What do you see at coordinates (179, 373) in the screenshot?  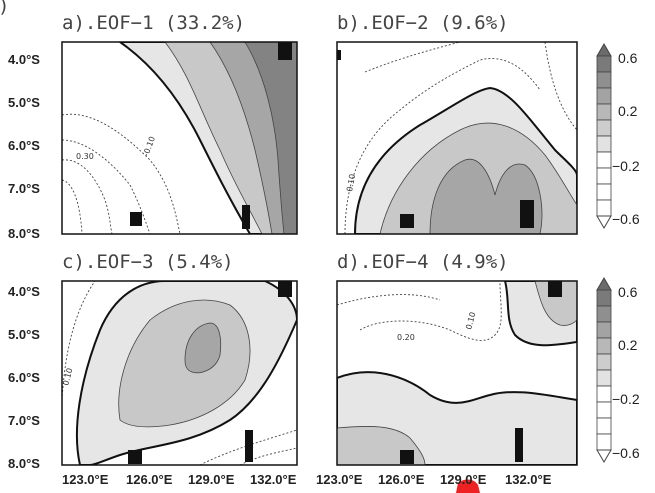 I see `panel-c-frame` at bounding box center [179, 373].